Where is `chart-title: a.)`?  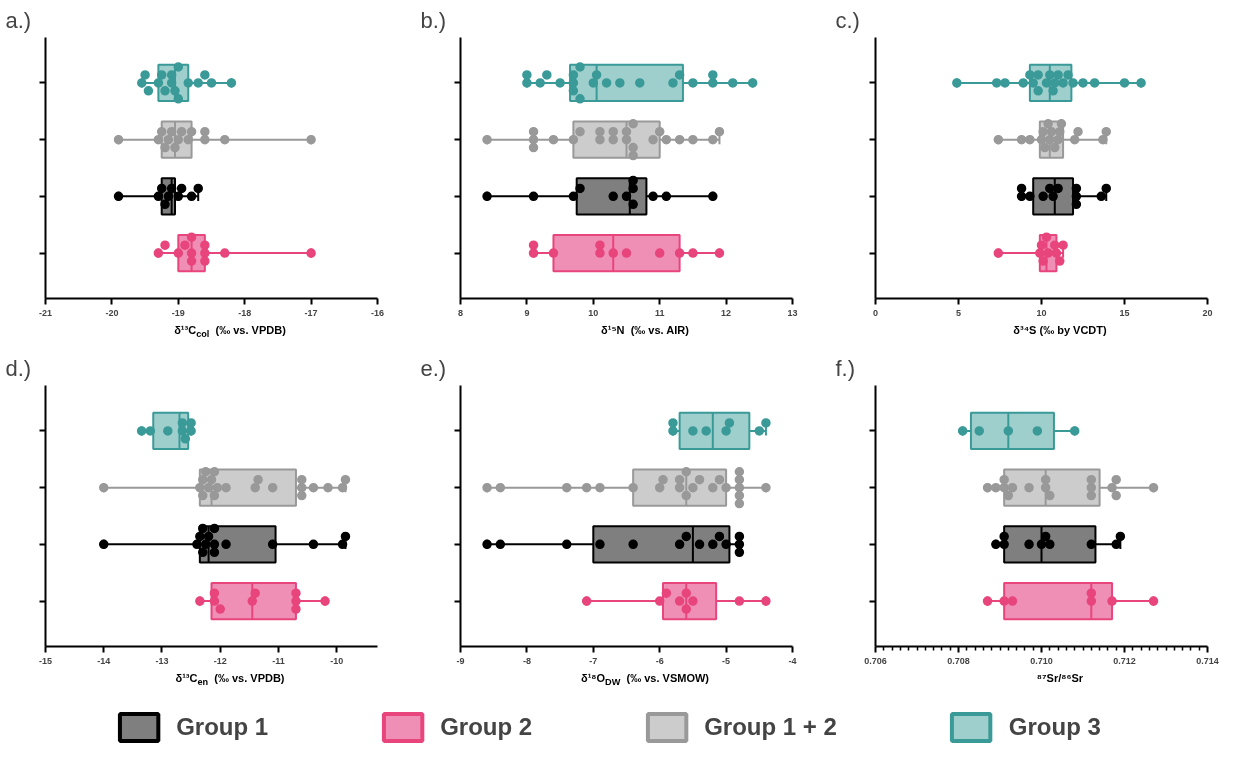 chart-title: a.) is located at coordinates (18, 20).